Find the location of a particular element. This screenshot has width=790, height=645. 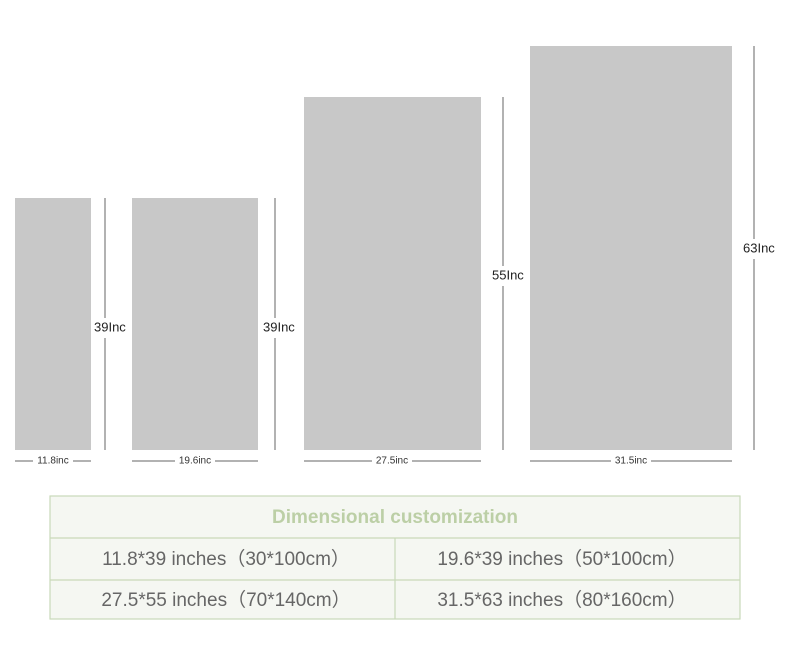

table-title: Dimensional customization is located at coordinates (395, 517).